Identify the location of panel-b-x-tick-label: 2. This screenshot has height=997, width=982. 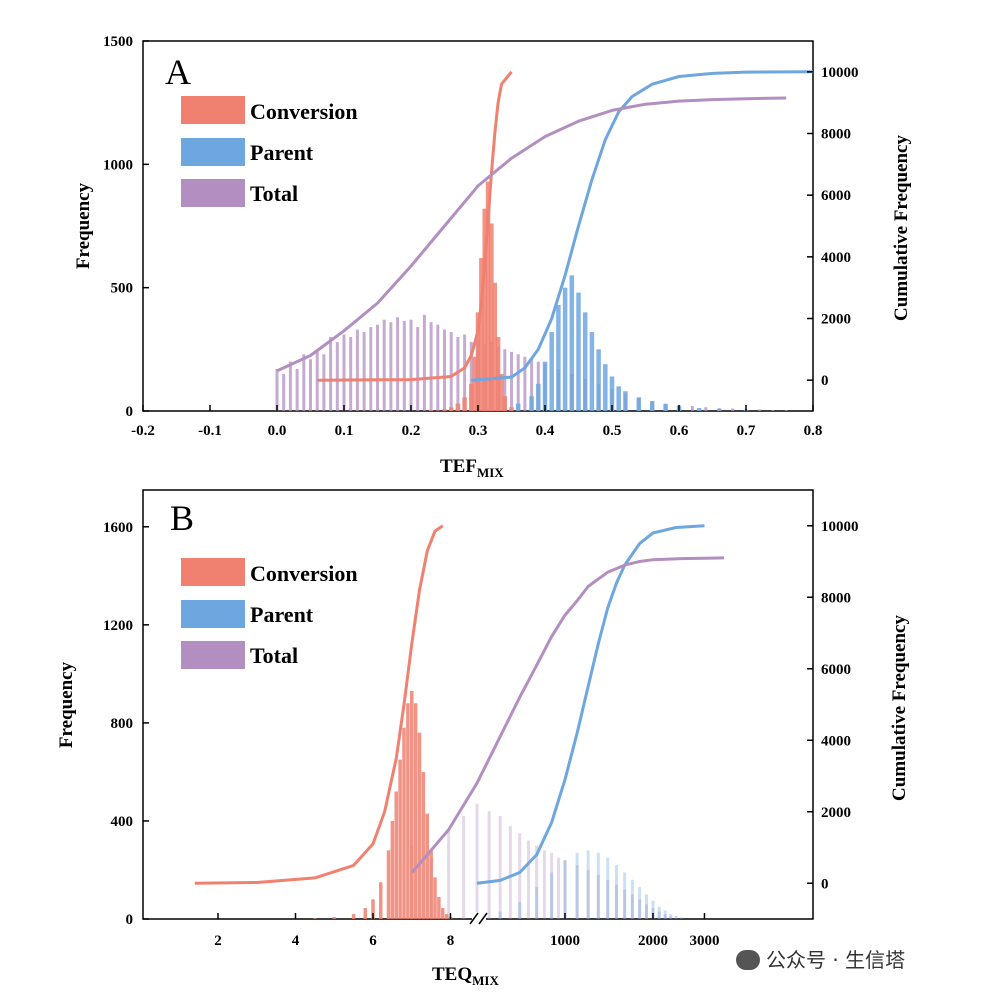
(218, 941).